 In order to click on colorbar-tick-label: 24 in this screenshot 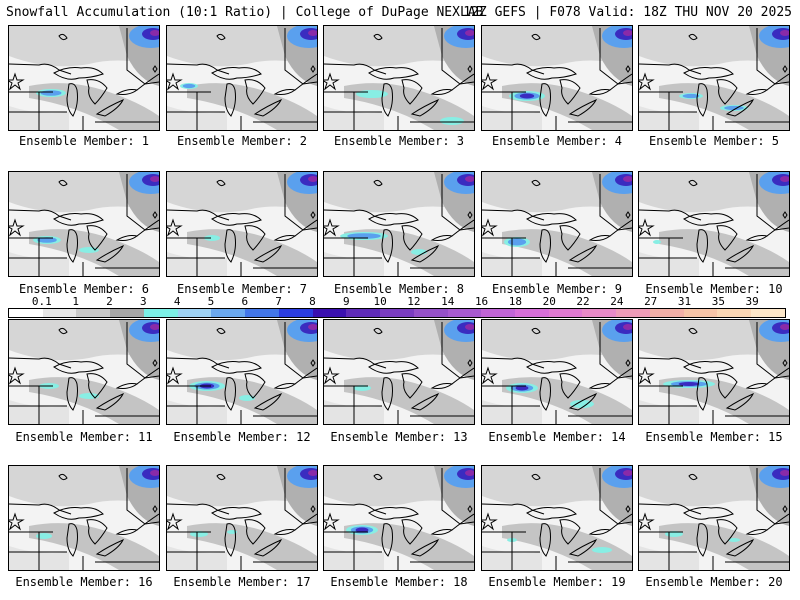, I will do `click(617, 301)`.